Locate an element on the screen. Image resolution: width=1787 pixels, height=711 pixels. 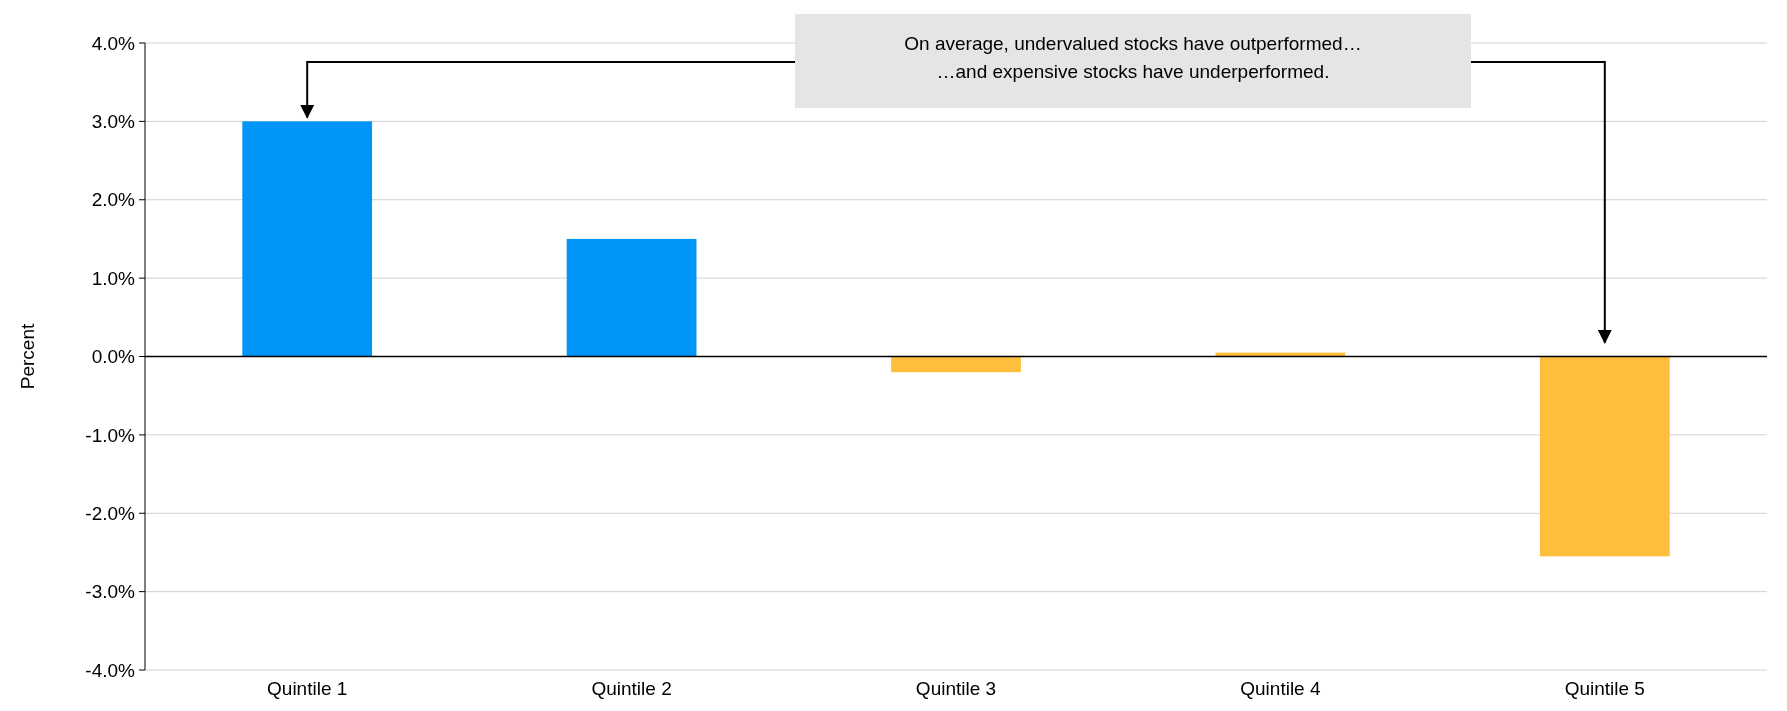
y-tick-label: -3.0% is located at coordinates (110, 592).